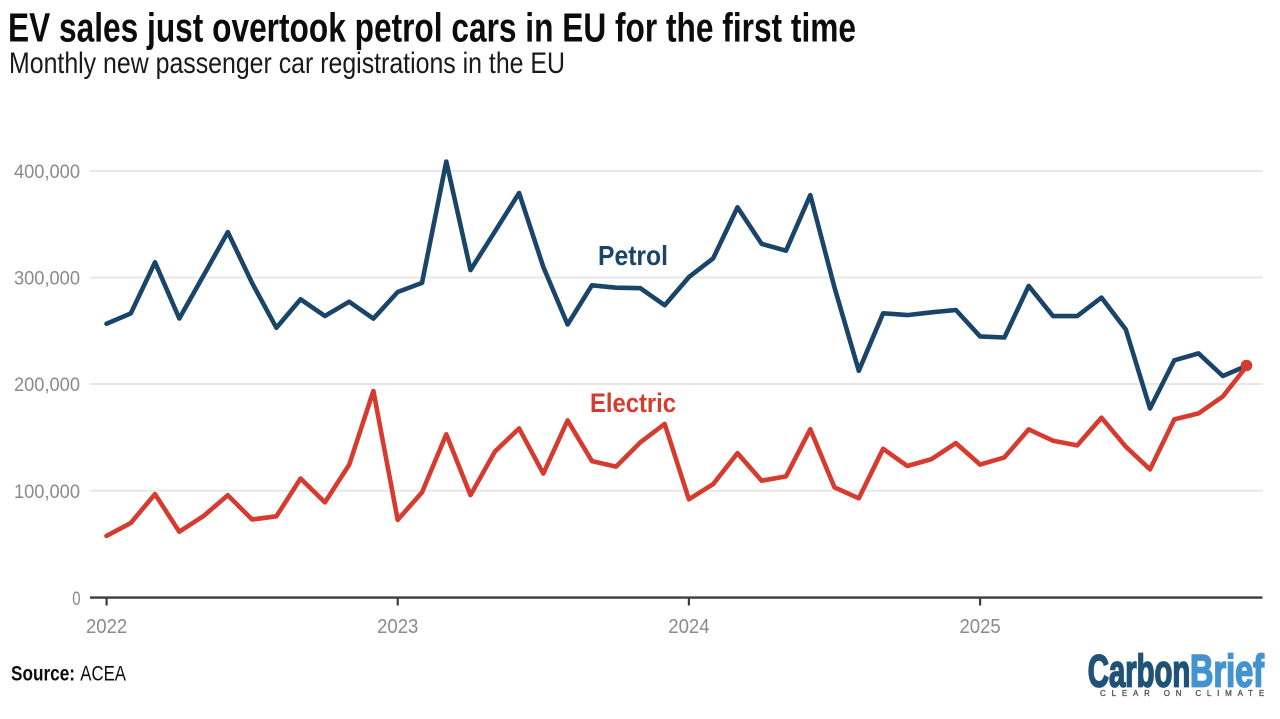 The height and width of the screenshot is (719, 1280). Describe the element at coordinates (76, 599) in the screenshot. I see `svg-text: 0` at that location.